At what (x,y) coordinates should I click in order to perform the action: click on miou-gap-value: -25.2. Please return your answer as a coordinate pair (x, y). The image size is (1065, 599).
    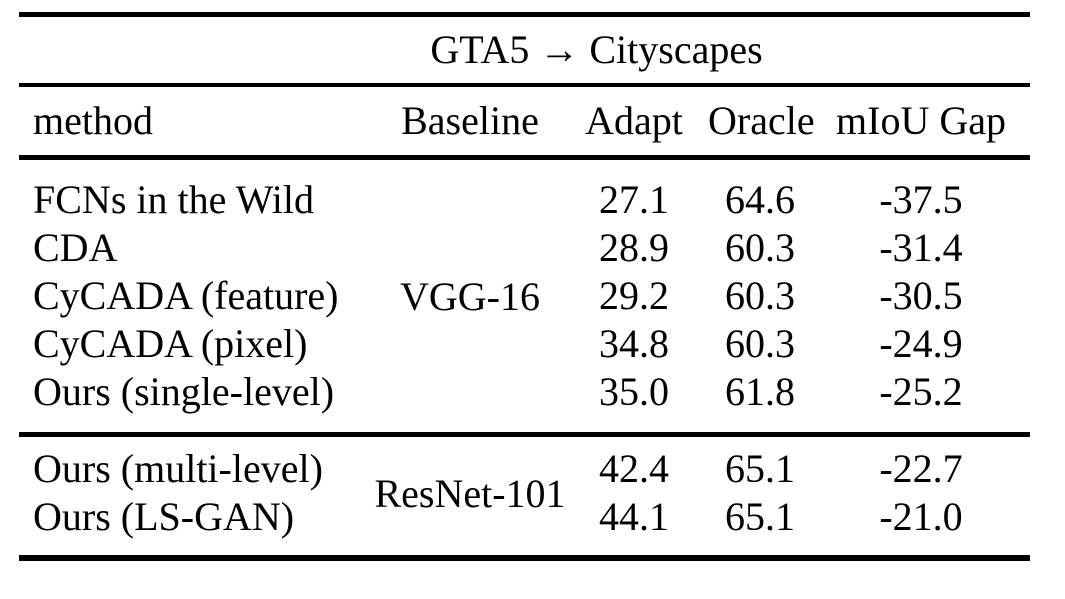
    Looking at the image, I should click on (921, 391).